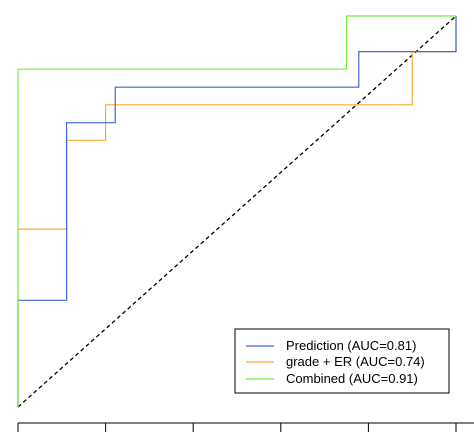 This screenshot has width=474, height=432. Describe the element at coordinates (351, 345) in the screenshot. I see `legend-label-prediction: Prediction (AUC=0.81)` at that location.